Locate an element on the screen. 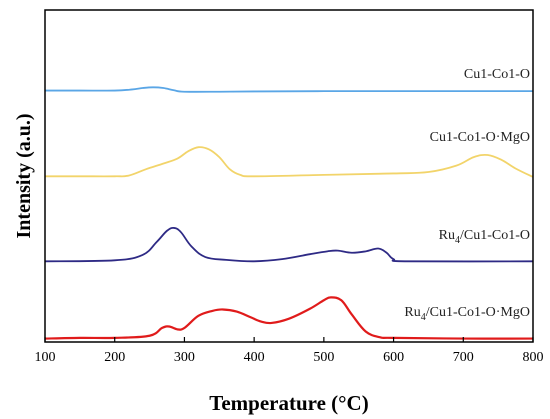  series-label-4: Ru4/Cu1-Co1-O·MgO is located at coordinates (467, 314).